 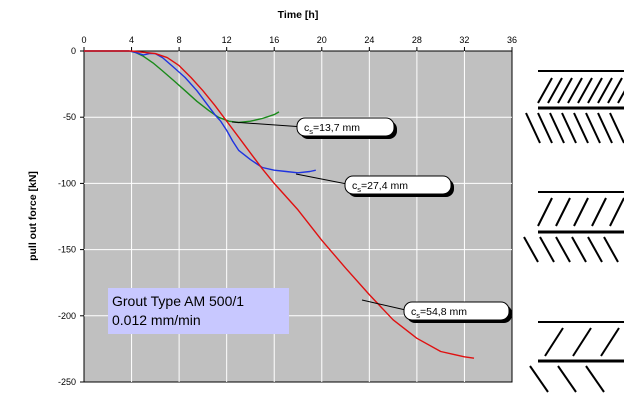 I want to click on x-tick-label: 28, so click(x=417, y=40).